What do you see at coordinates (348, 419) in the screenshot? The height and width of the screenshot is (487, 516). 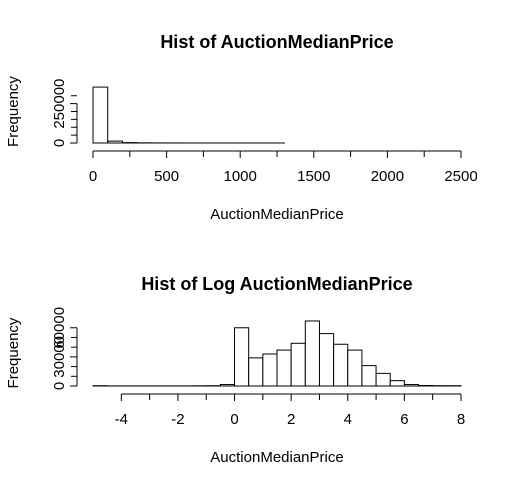 I see `hist2-x-tick-label: 4` at bounding box center [348, 419].